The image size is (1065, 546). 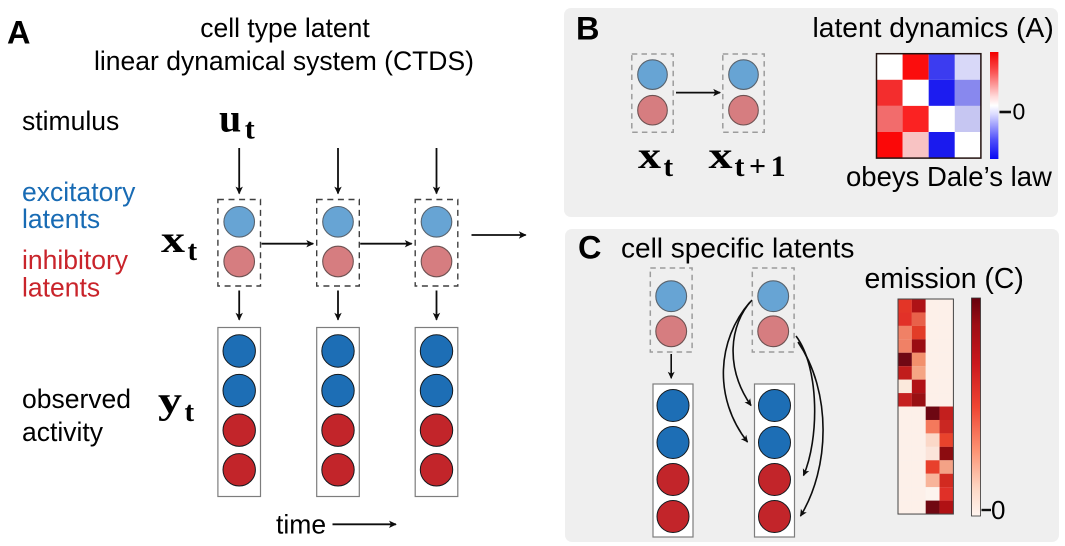 I want to click on svg-text: observed, so click(x=76, y=399).